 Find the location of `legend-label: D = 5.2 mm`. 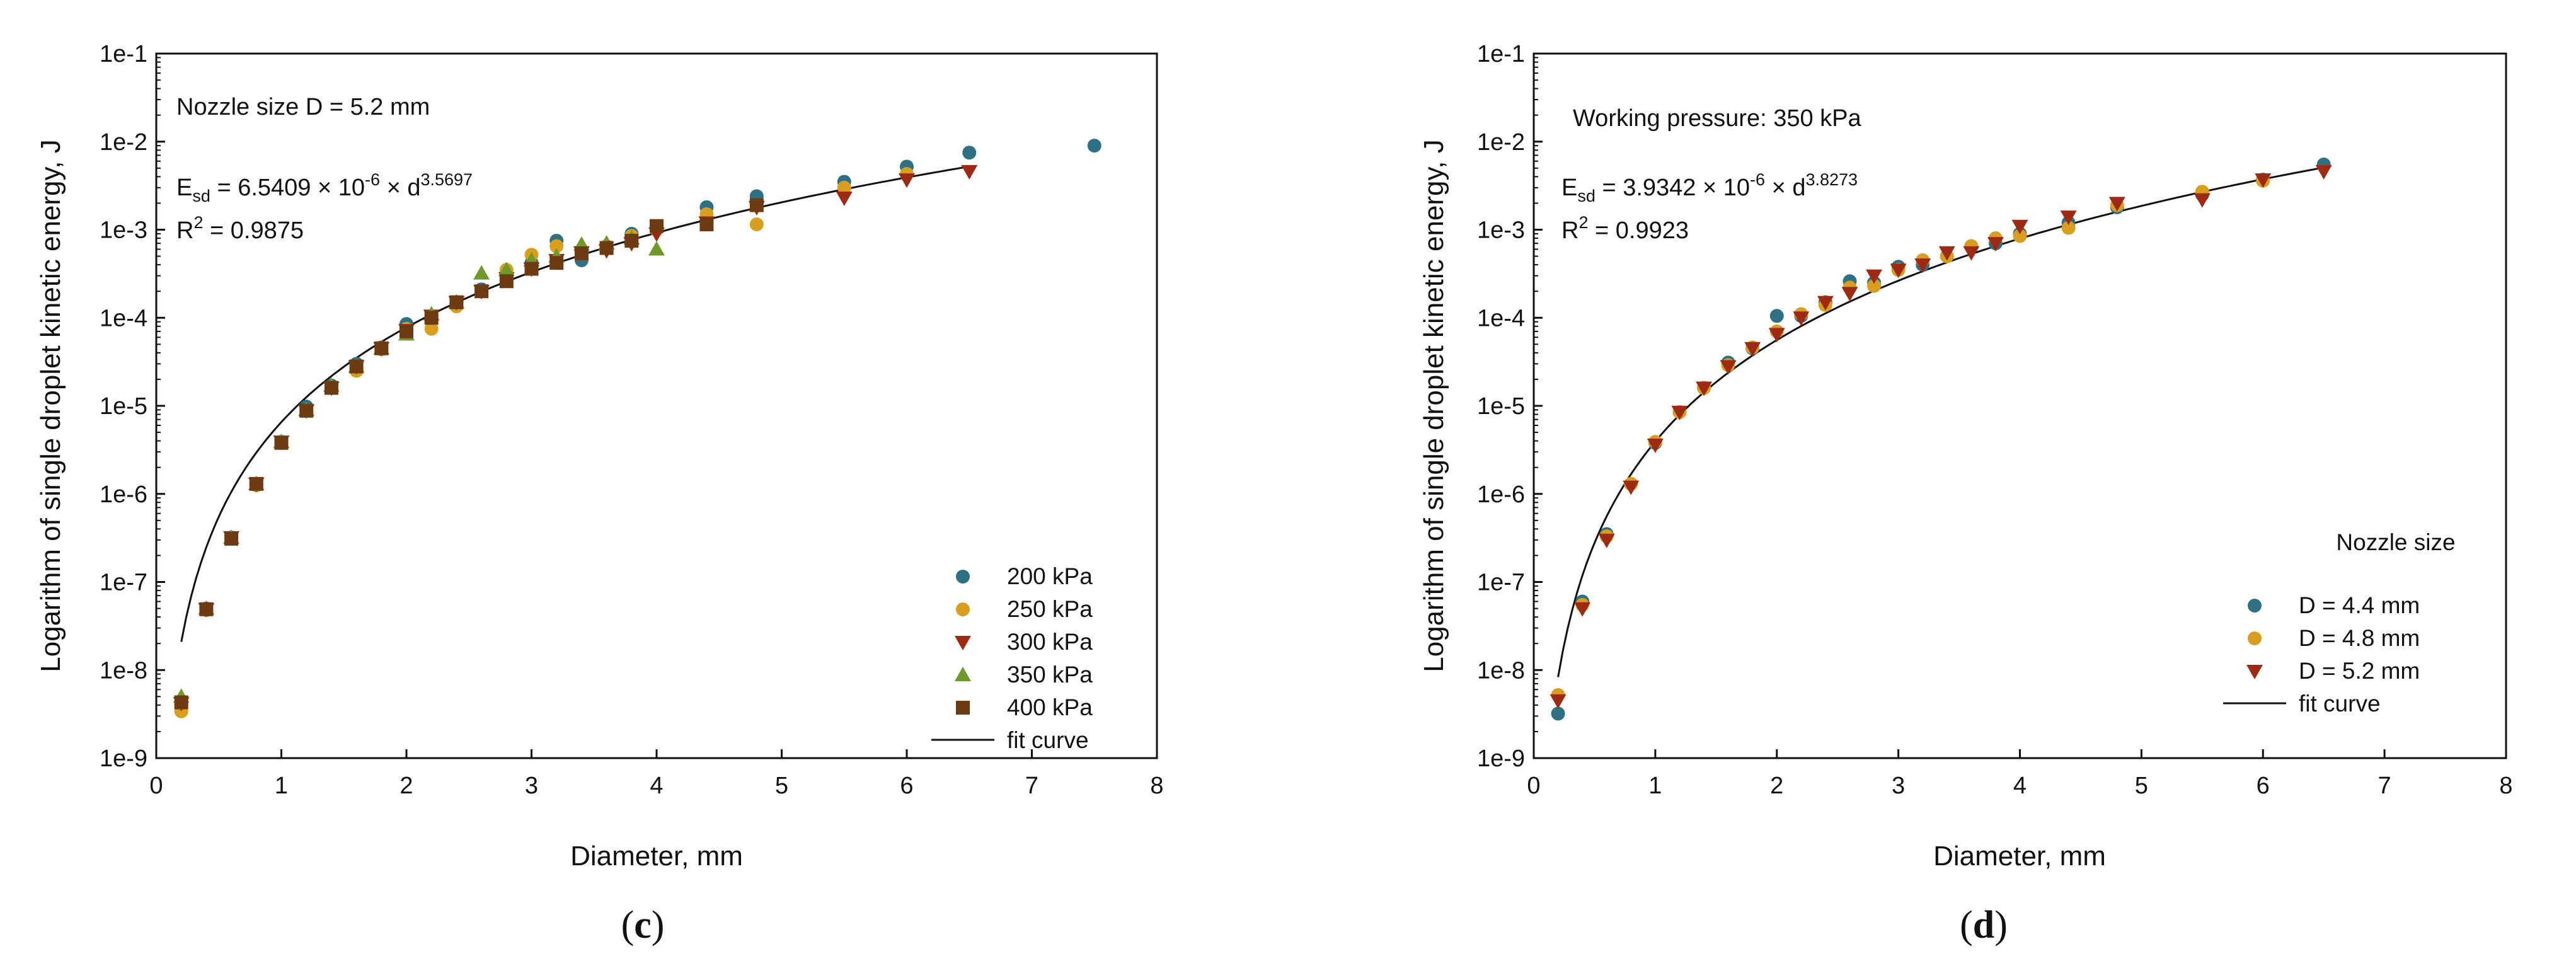

legend-label: D = 5.2 mm is located at coordinates (2359, 671).